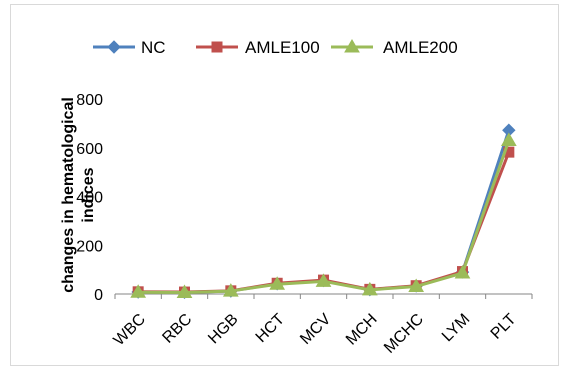 This screenshot has width=566, height=373. Describe the element at coordinates (177, 329) in the screenshot. I see `x-tick-label: RBC` at that location.